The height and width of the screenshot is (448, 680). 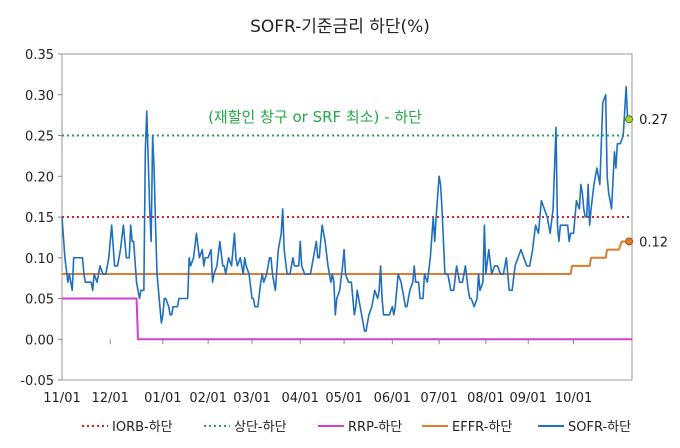 I want to click on y-axis: -0.05 0.00 0.05 0.10 0.15 0.20 0.25 0.30 0.35, so click(x=41, y=218).